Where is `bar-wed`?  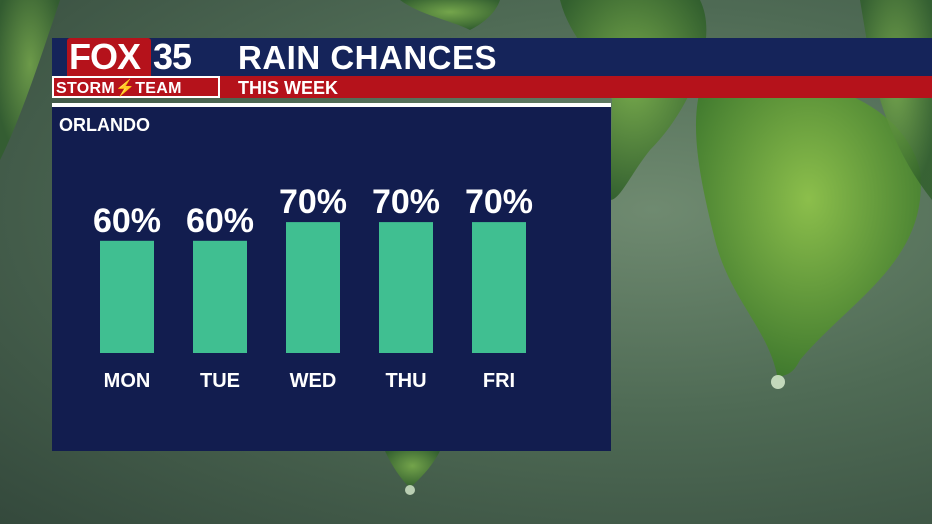
bar-wed is located at coordinates (313, 287).